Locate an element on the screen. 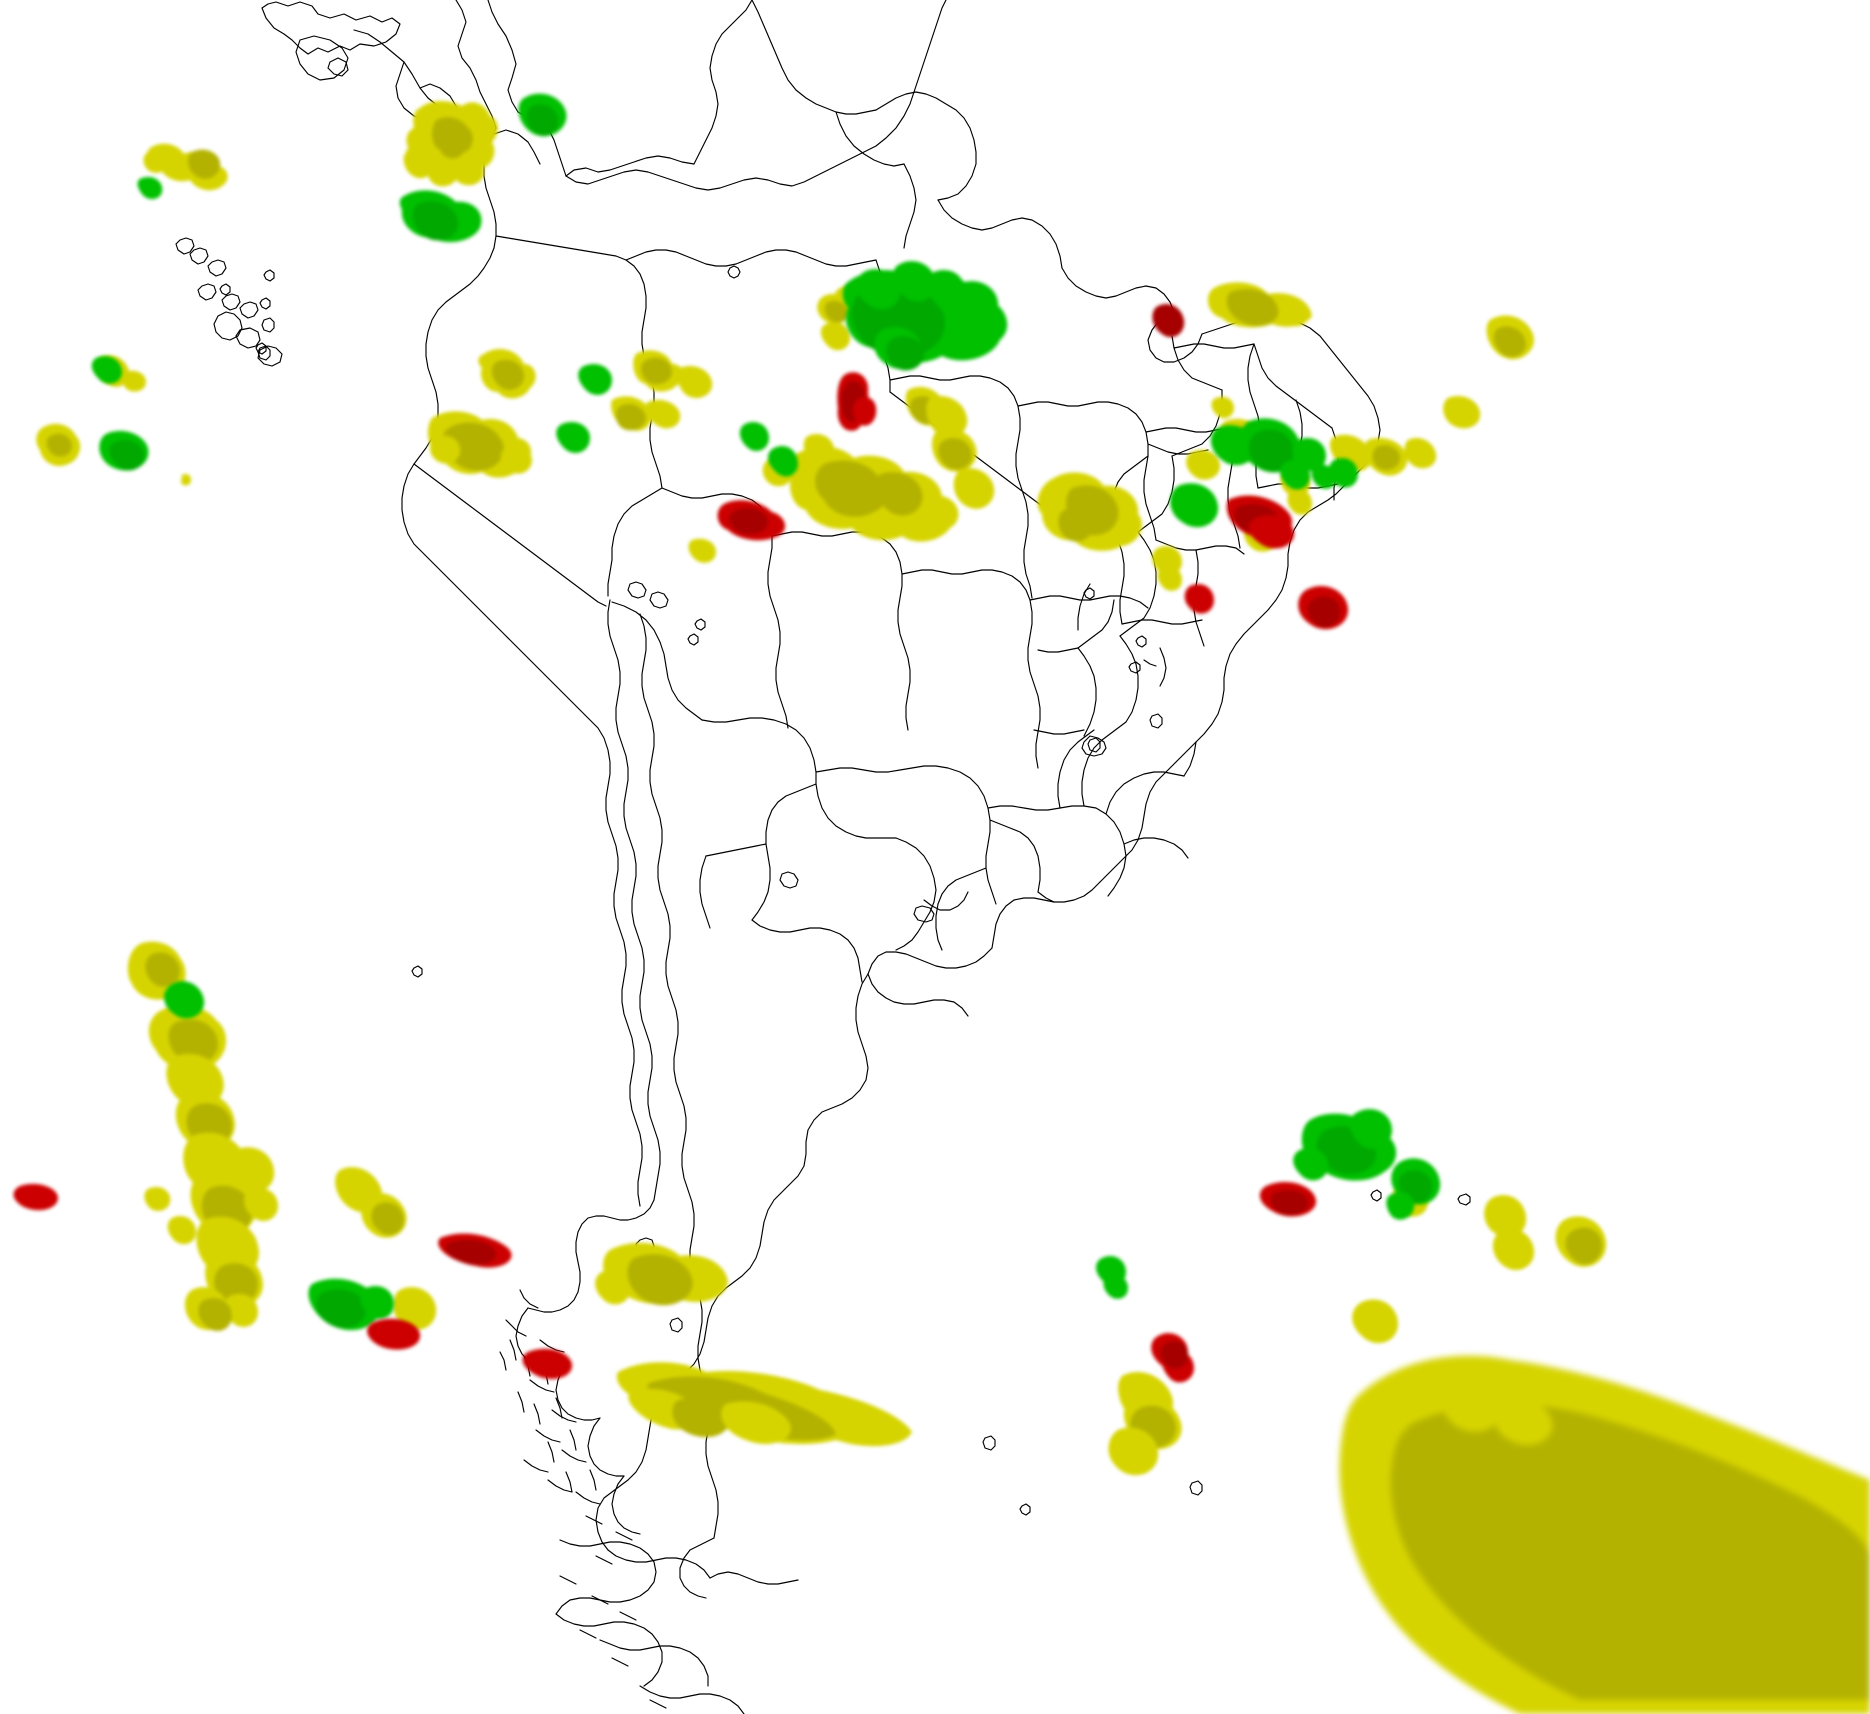  overlay-yellow-south-atlantic is located at coordinates (1604, 1534).